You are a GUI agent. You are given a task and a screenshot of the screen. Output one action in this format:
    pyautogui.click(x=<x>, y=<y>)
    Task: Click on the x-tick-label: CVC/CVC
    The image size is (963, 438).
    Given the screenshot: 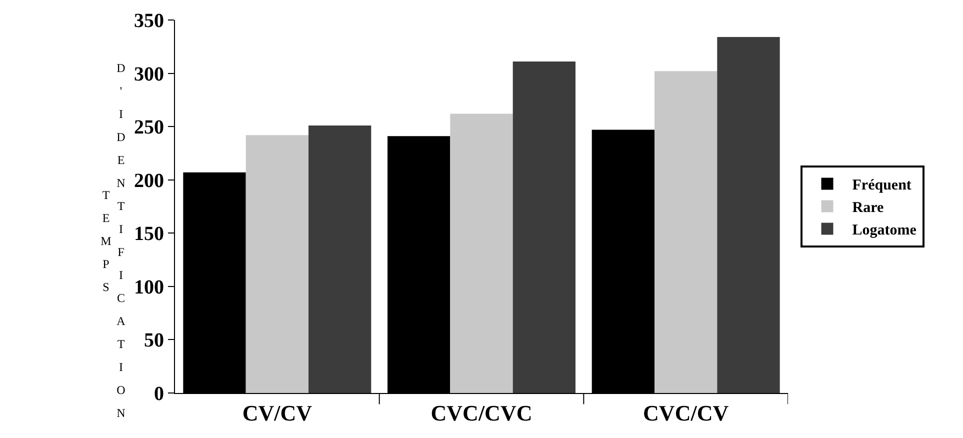 What is the action you would take?
    pyautogui.click(x=481, y=413)
    